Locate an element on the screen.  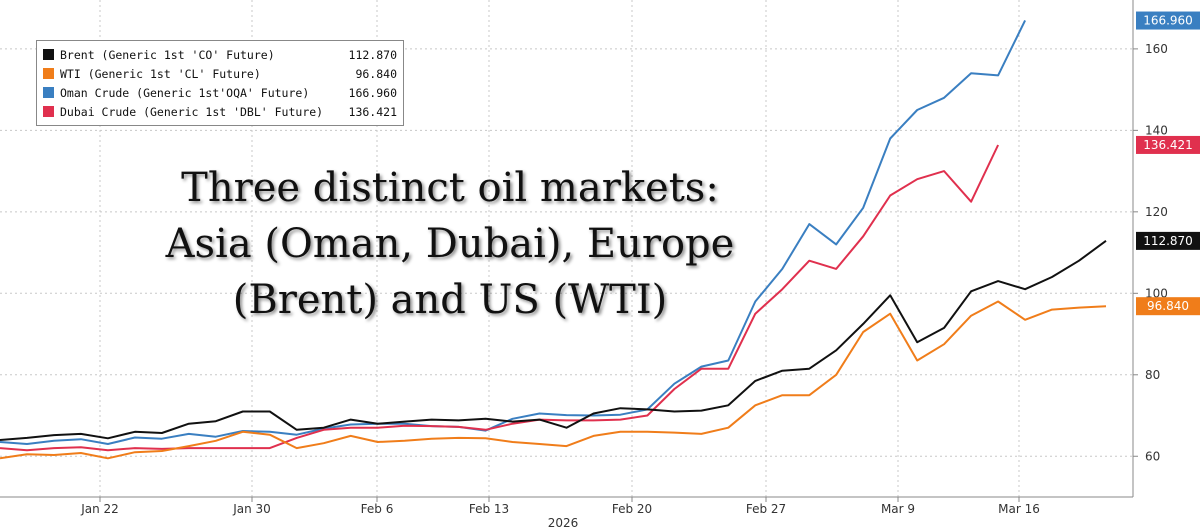
y-tick-label: 120 is located at coordinates (1156, 212).